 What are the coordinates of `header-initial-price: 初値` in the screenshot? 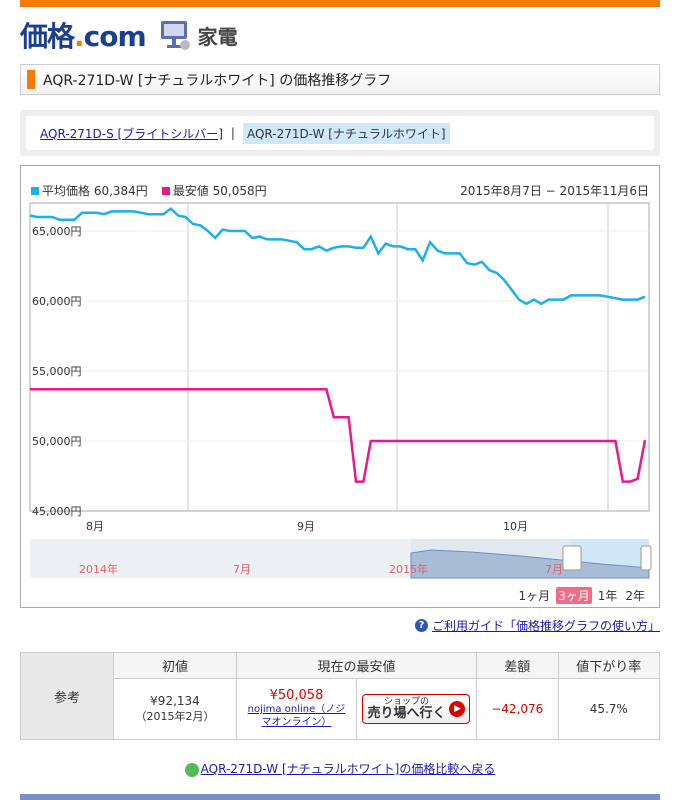 It's located at (175, 665).